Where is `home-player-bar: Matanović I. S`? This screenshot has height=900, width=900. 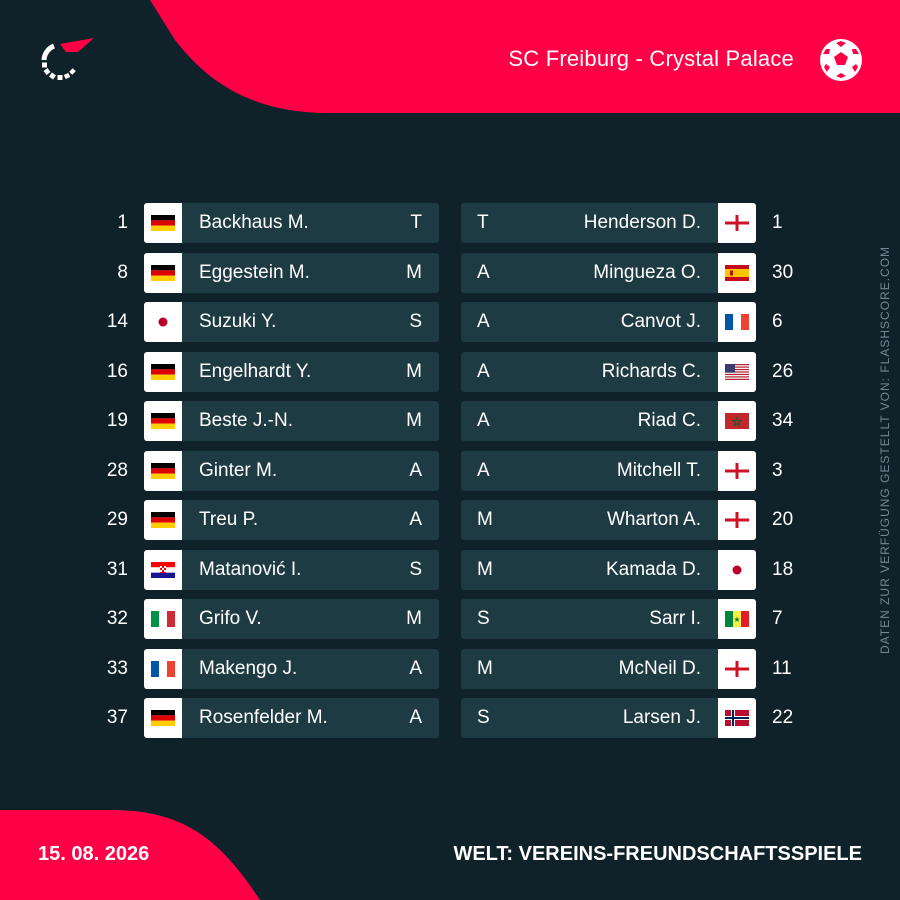 home-player-bar: Matanović I. S is located at coordinates (291, 569).